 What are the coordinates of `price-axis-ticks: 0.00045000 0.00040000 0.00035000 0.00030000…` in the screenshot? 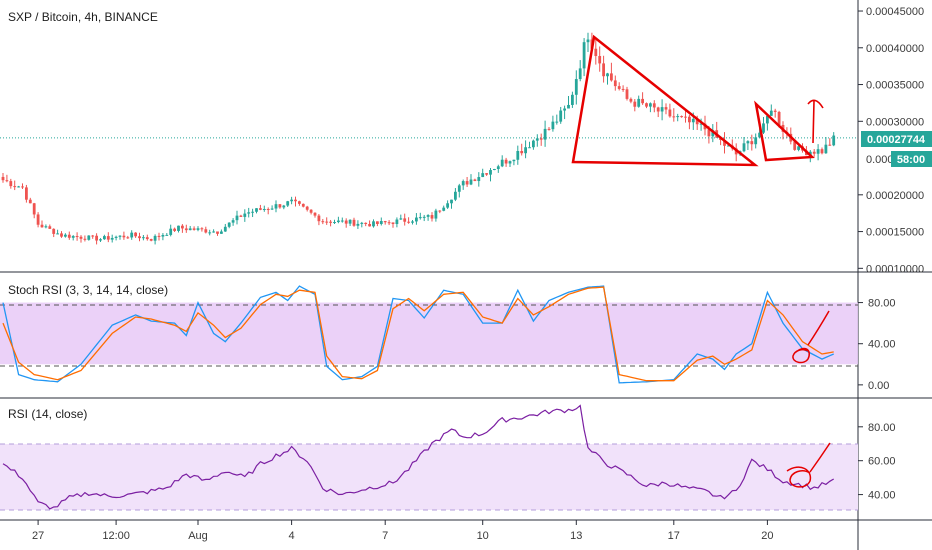 It's located at (891, 140).